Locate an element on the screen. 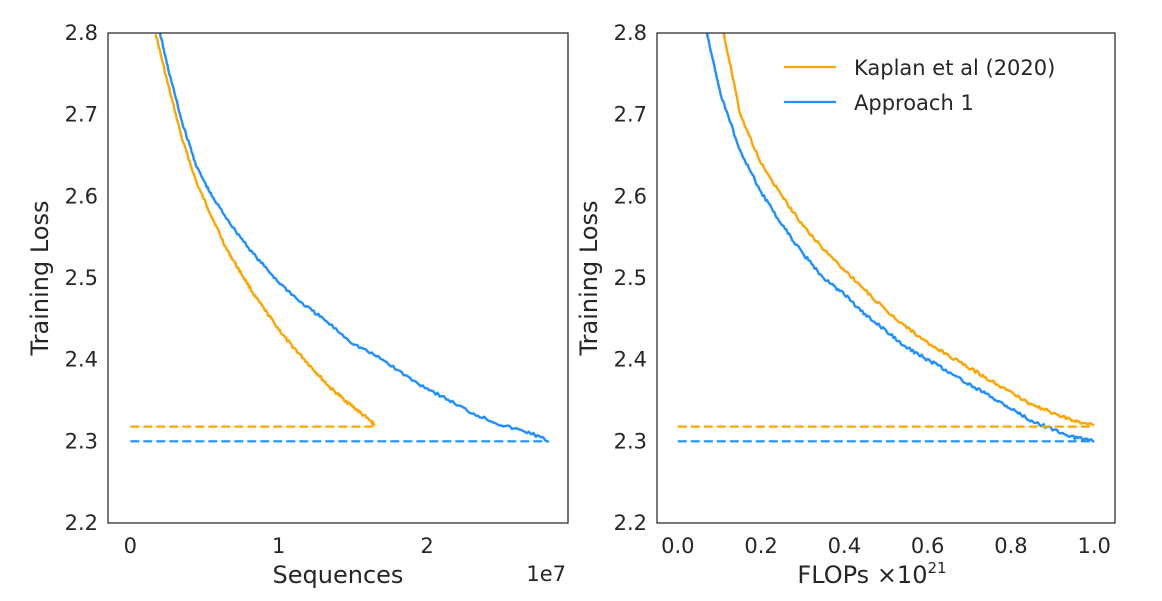  x-tick-labels: 0.0 0.2 0.4 0.6 0.8 1.0 is located at coordinates (886, 546).